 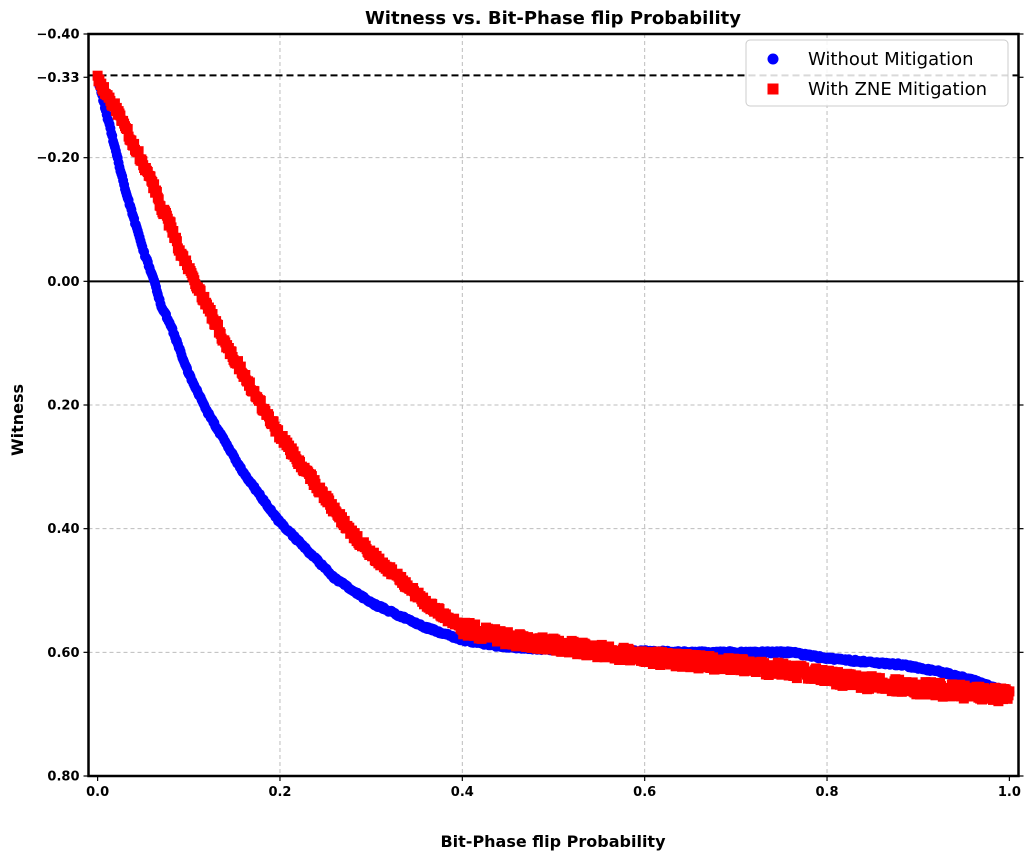 I want to click on legend-marker-zne-mitigation, so click(x=773, y=89).